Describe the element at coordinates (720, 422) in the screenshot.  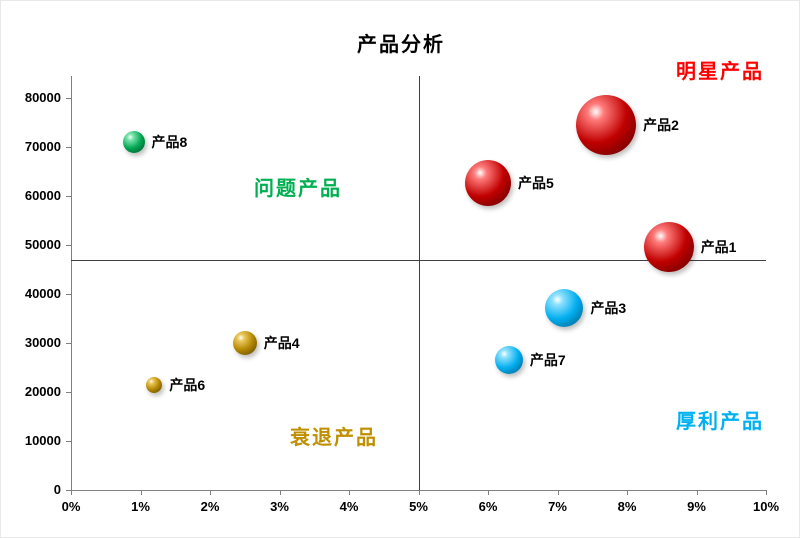
I see `quadrant-label: 厚利产品` at that location.